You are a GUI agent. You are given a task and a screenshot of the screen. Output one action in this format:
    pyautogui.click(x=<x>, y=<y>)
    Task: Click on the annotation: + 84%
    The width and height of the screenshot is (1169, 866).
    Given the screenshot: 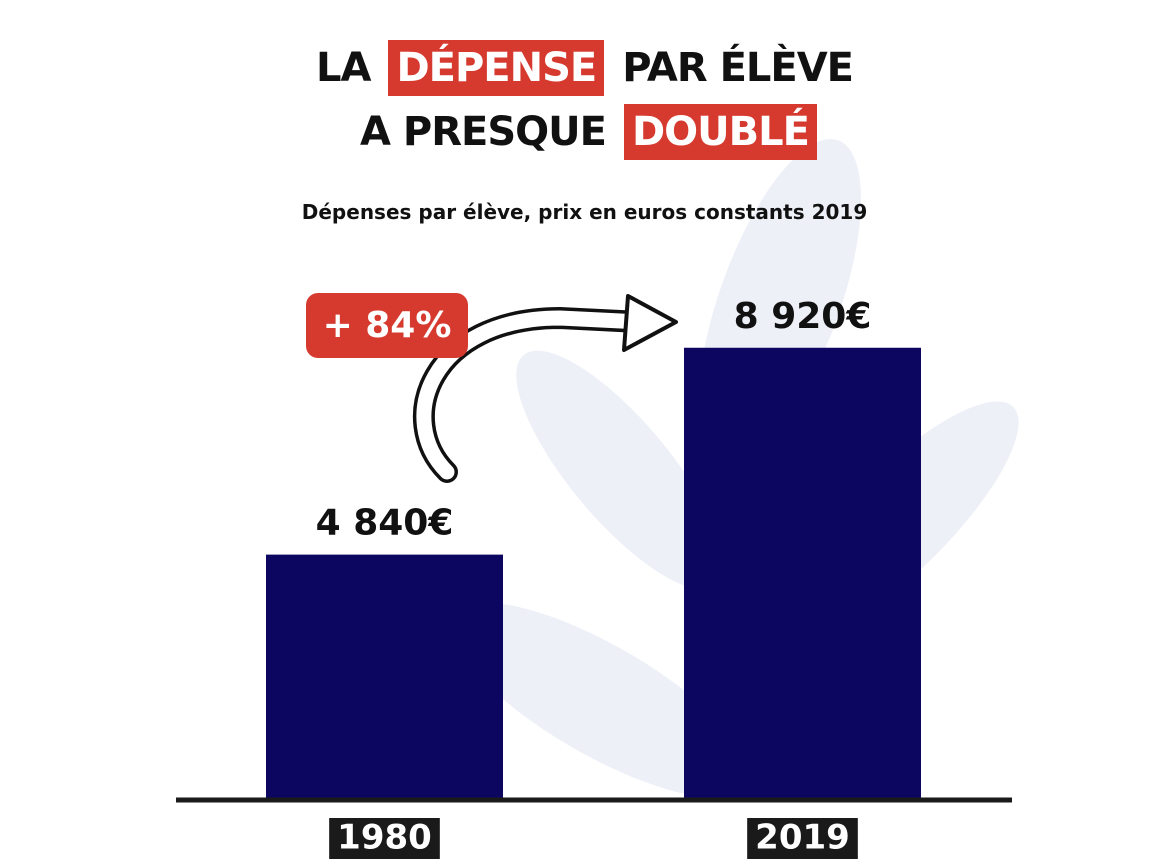 What is the action you would take?
    pyautogui.click(x=387, y=325)
    